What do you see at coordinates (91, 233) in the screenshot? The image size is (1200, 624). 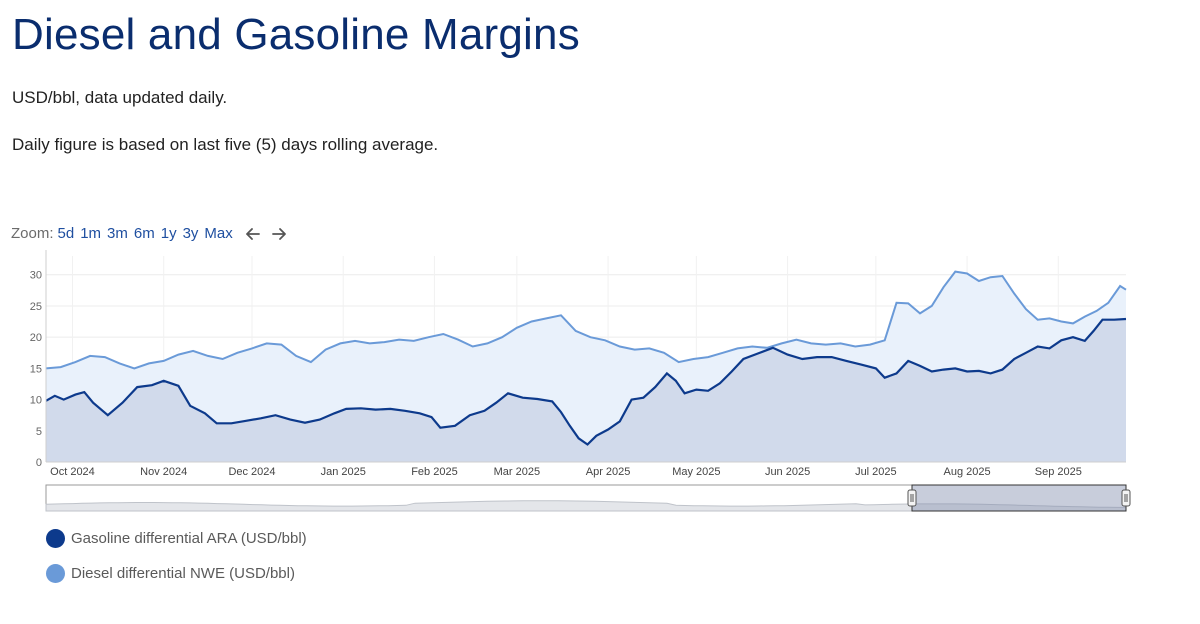 I see `zoom-1m-button: 1m` at bounding box center [91, 233].